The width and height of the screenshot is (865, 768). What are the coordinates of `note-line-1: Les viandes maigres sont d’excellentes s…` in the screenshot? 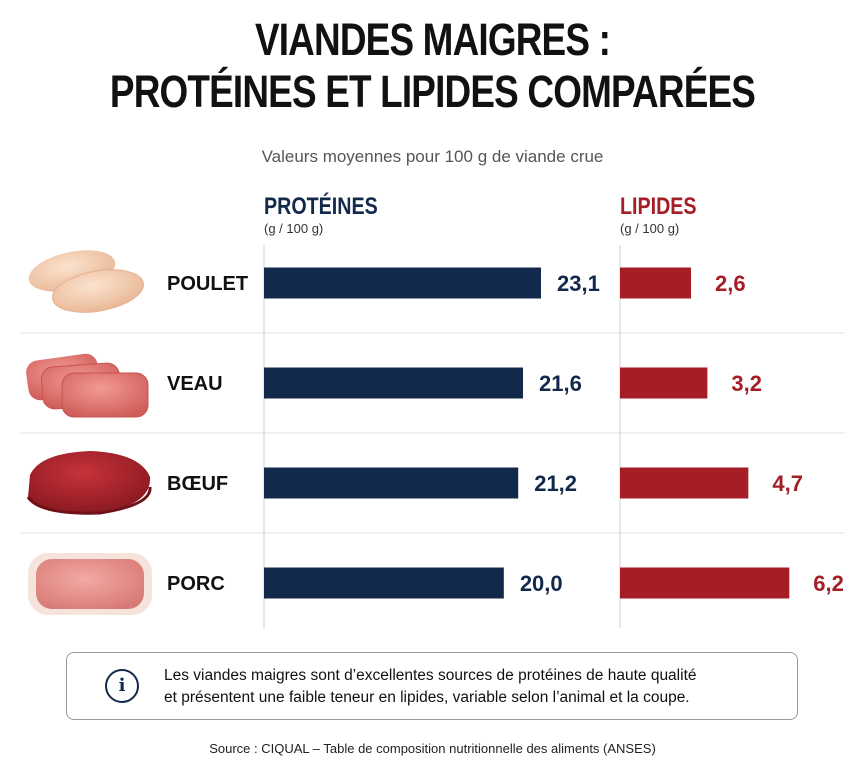 It's located at (430, 675).